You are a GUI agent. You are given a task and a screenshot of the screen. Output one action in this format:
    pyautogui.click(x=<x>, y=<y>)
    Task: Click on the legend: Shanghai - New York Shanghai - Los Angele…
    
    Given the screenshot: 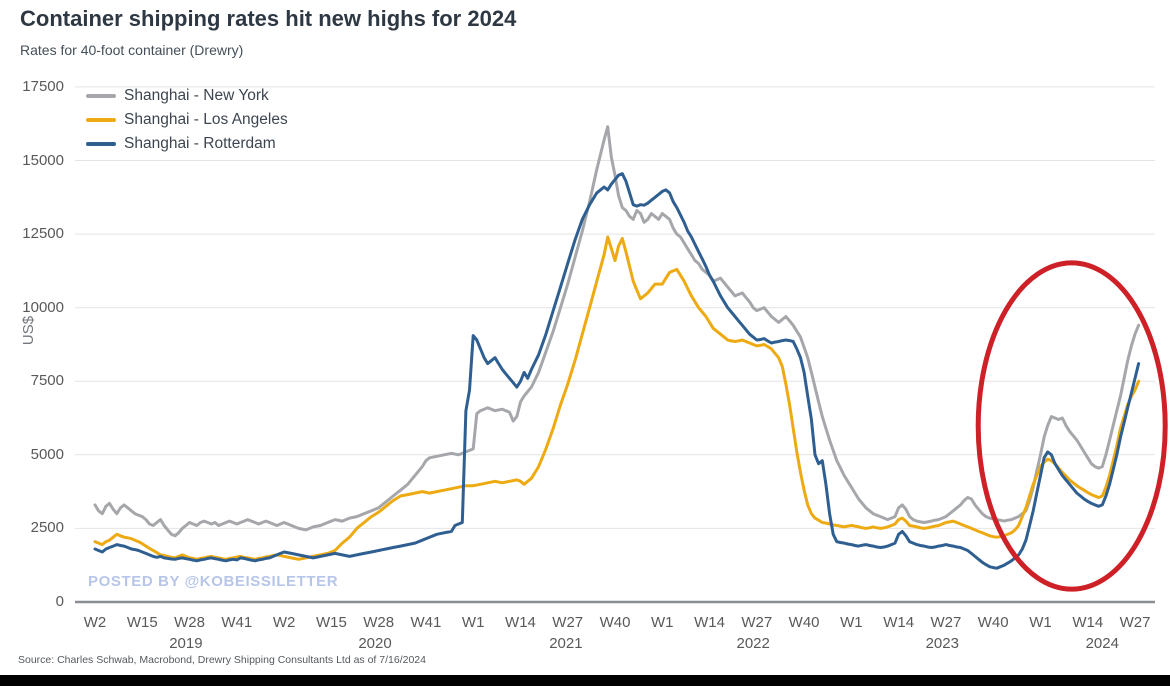 What is the action you would take?
    pyautogui.click(x=187, y=122)
    